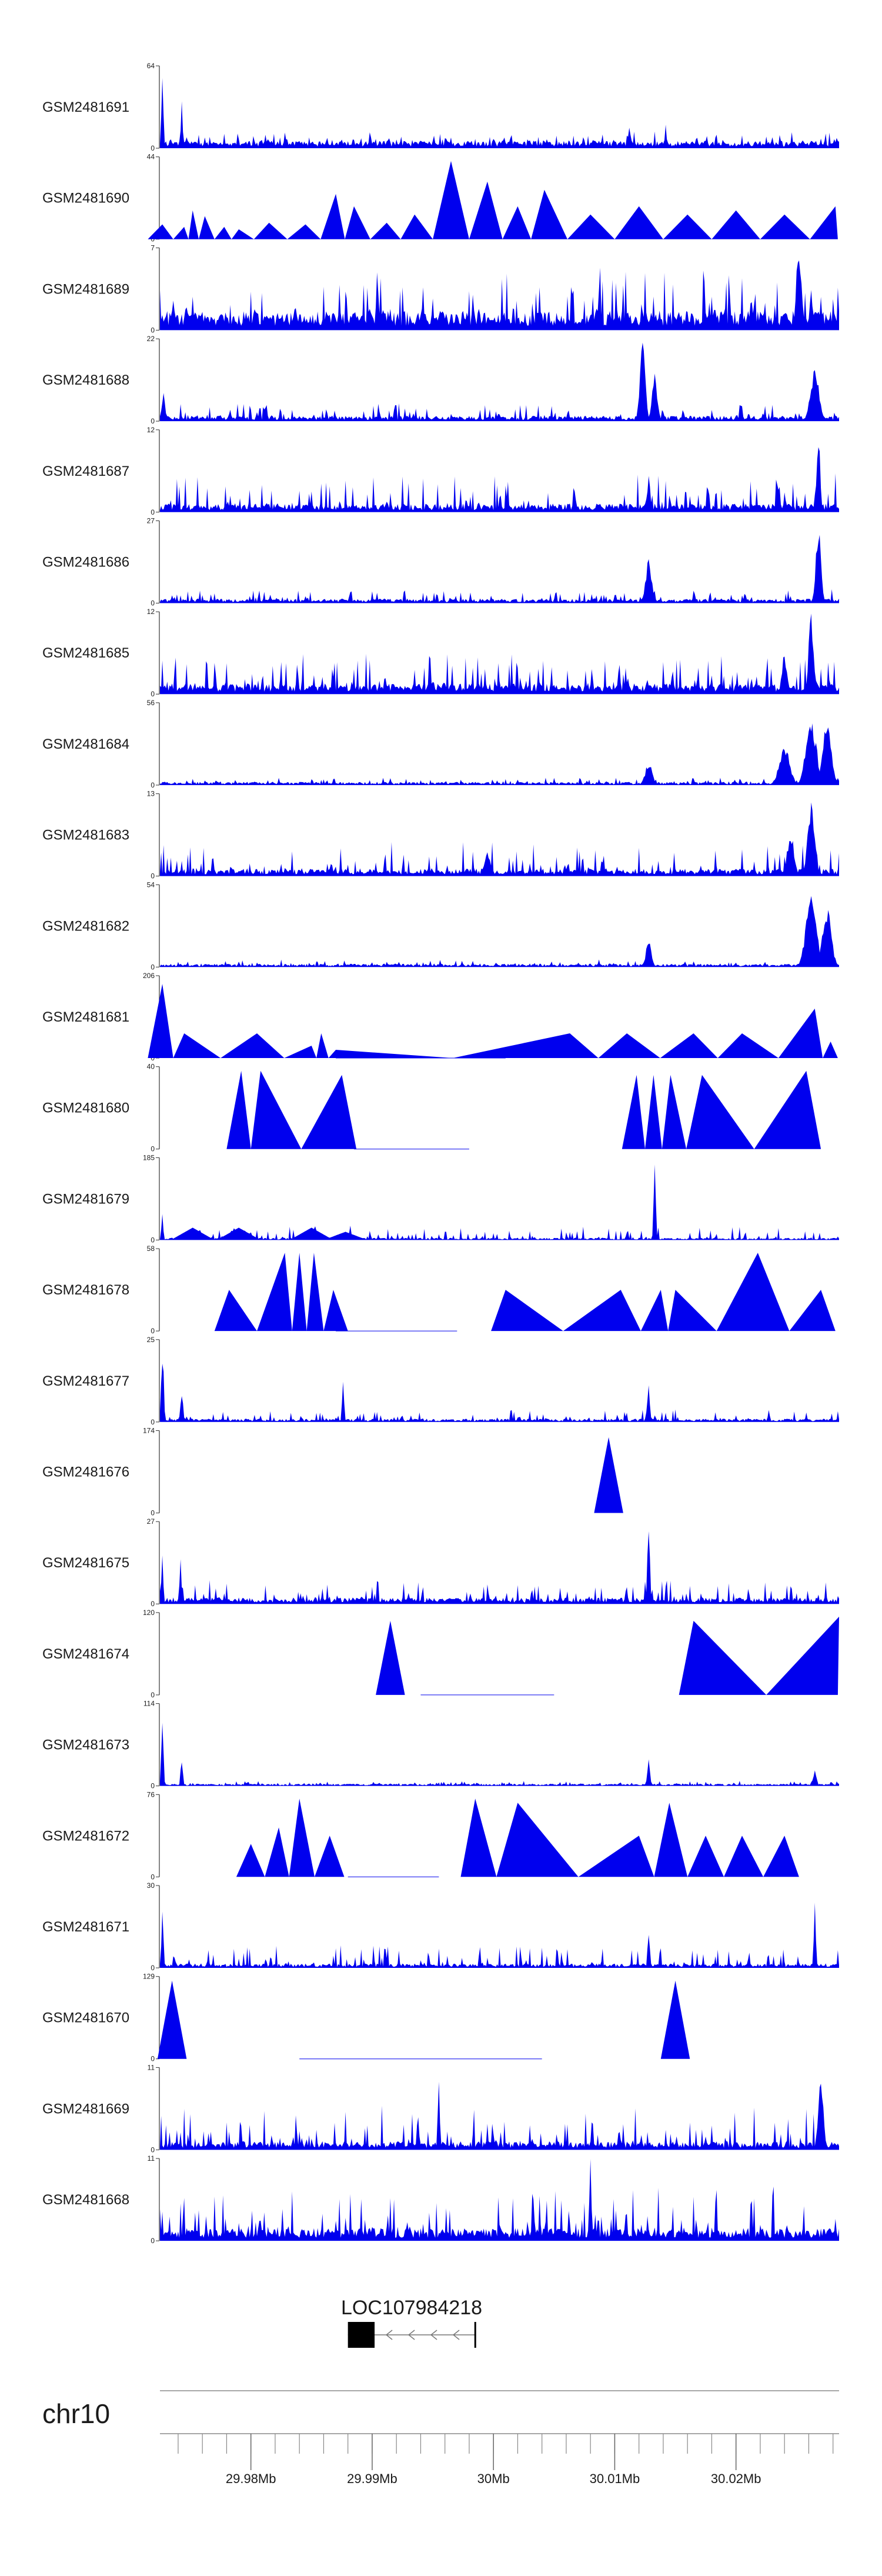 Image resolution: width=882 pixels, height=2576 pixels. I want to click on track-GSM2481687: GSM2481687 12 0, so click(440, 471).